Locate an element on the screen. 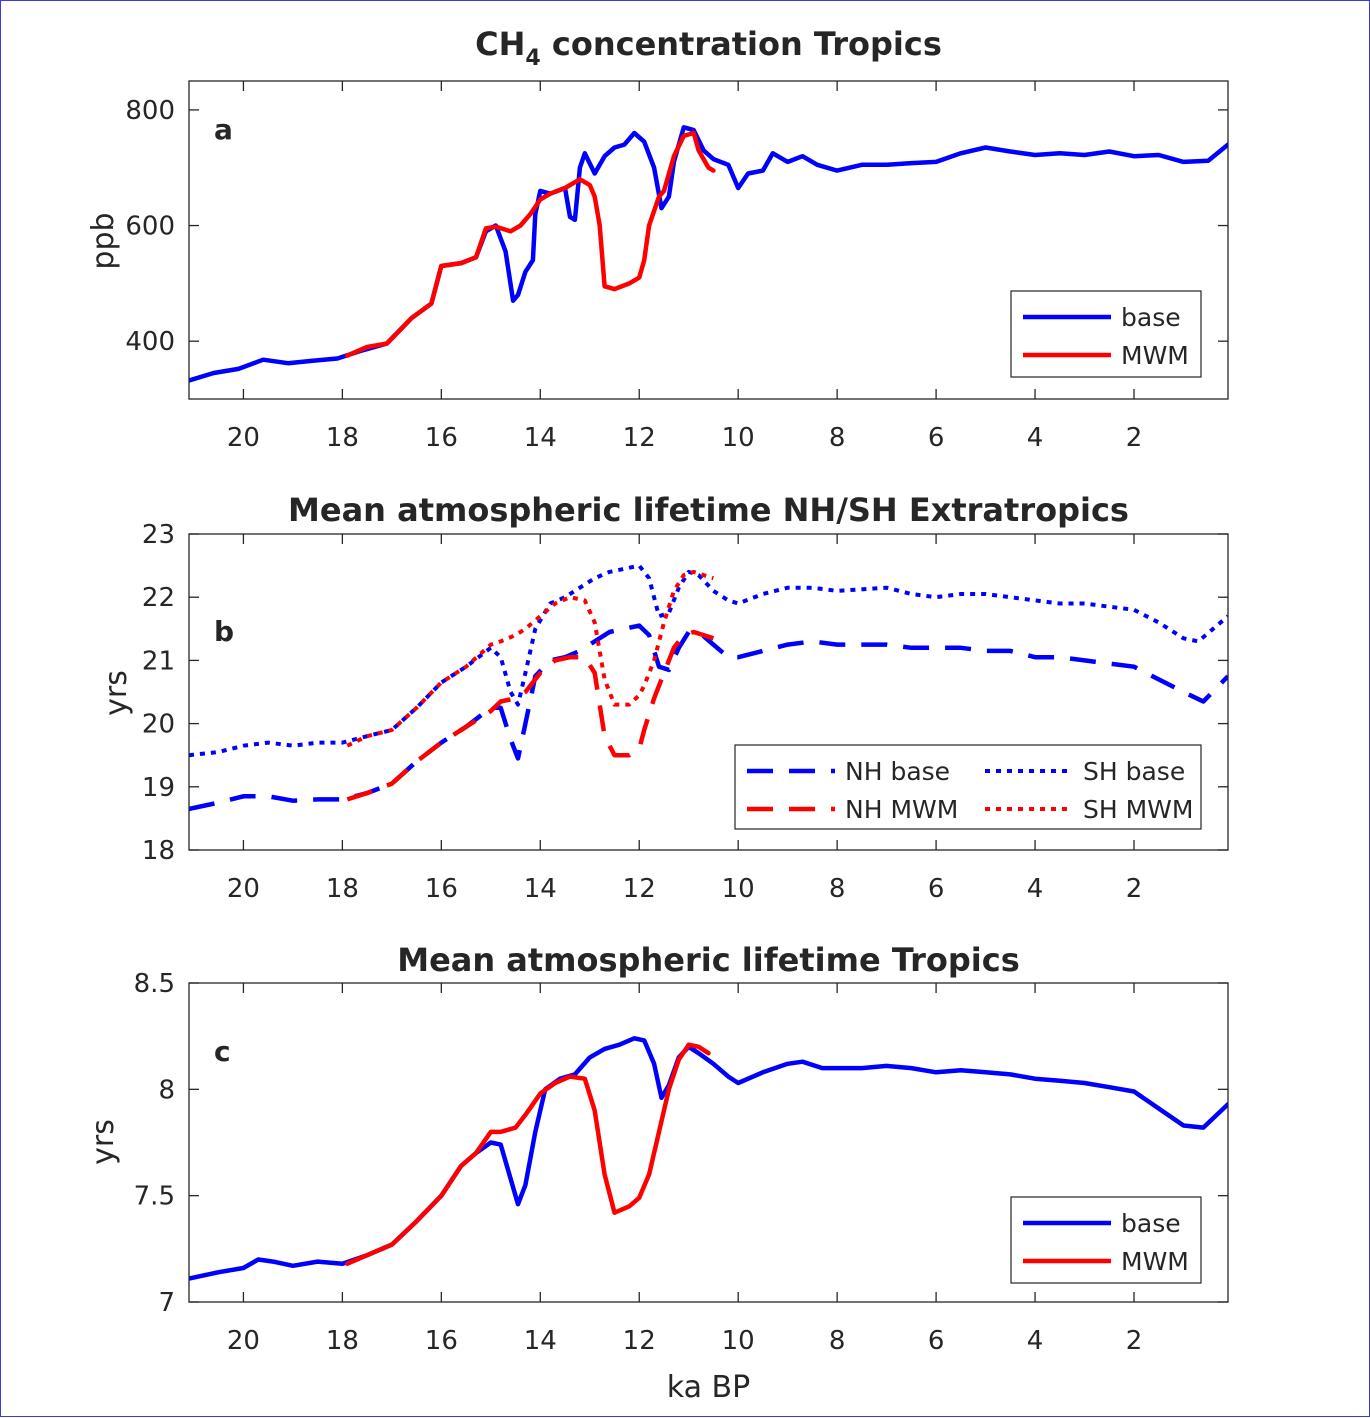 The width and height of the screenshot is (1370, 1418). y-tick-label: 8 is located at coordinates (166, 1090).